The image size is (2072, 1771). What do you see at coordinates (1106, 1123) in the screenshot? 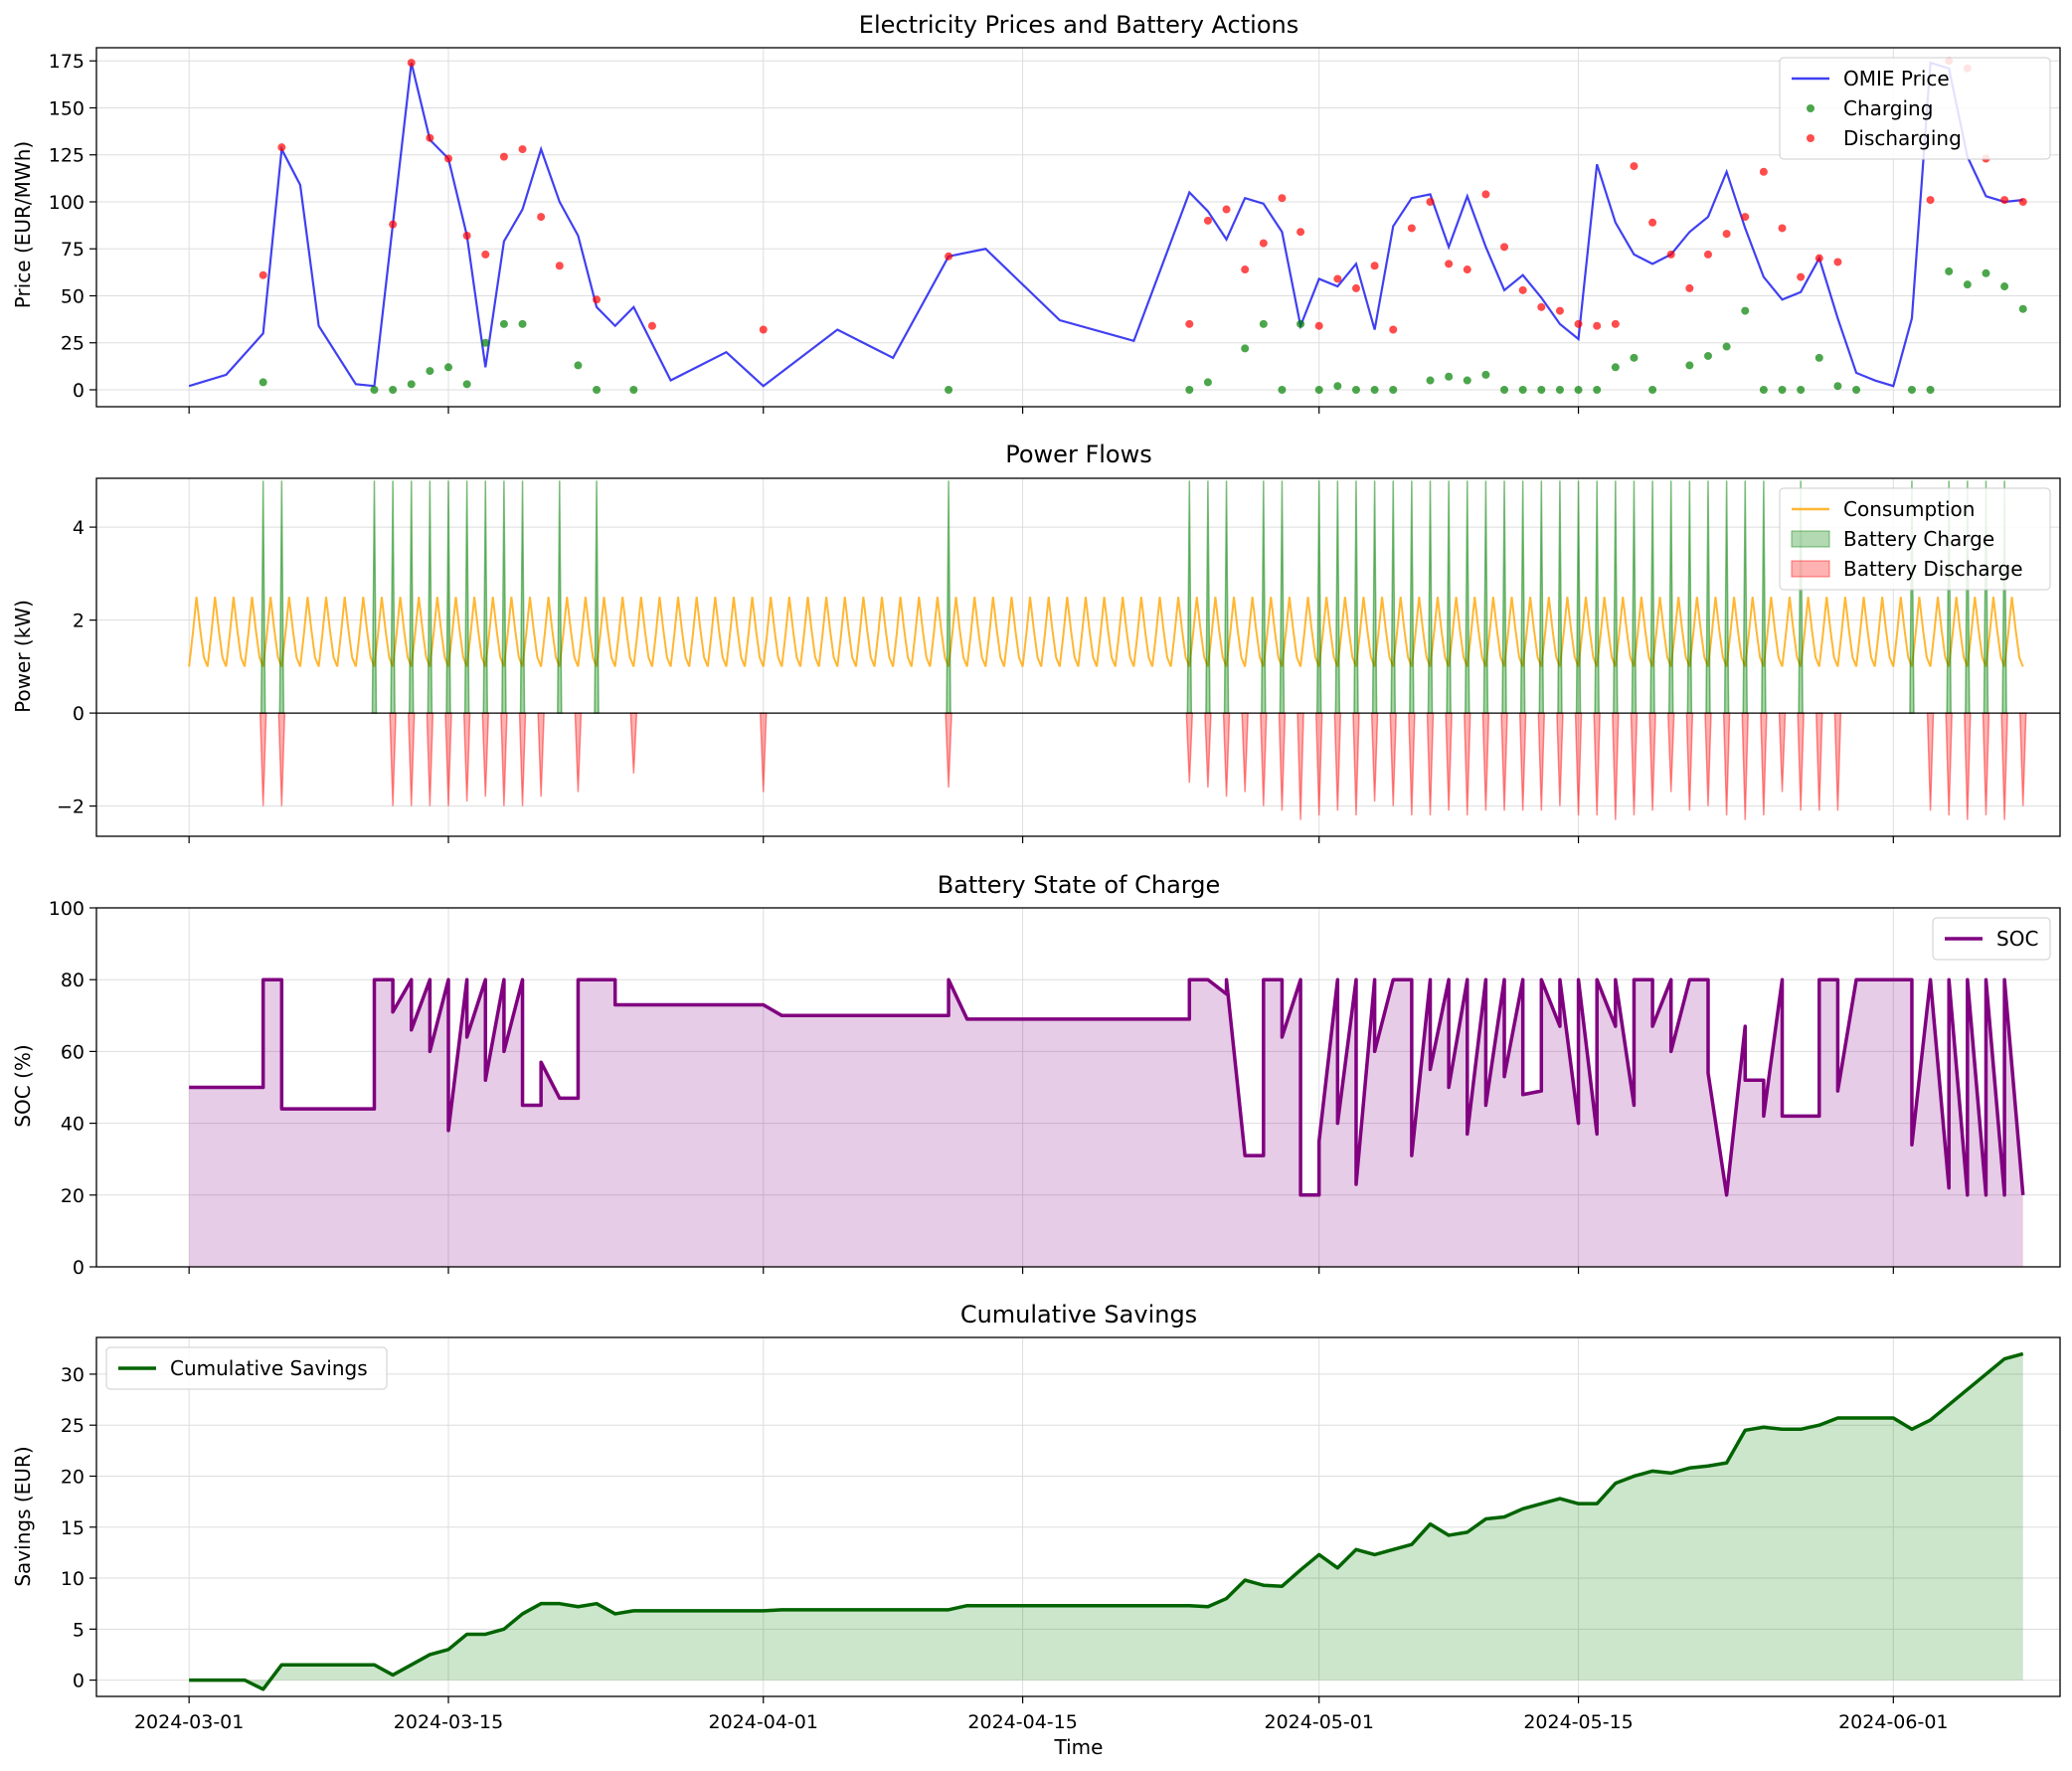
I see `soc-area-fill` at bounding box center [1106, 1123].